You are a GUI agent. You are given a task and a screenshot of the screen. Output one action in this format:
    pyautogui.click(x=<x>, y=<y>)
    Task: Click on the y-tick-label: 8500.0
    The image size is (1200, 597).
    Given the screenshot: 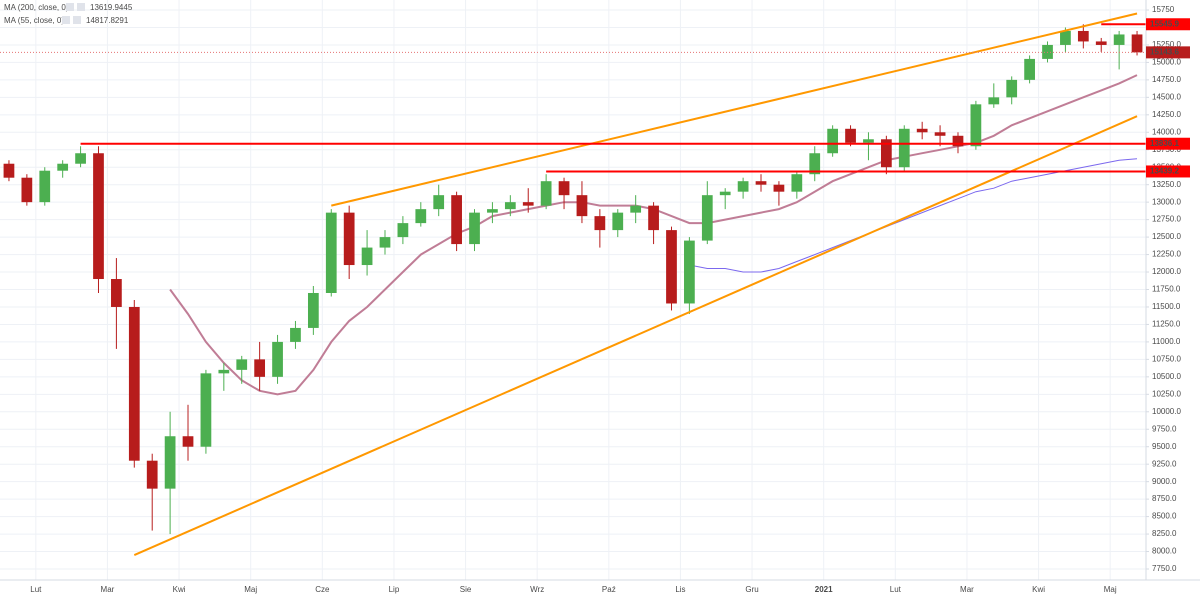 What is the action you would take?
    pyautogui.click(x=1164, y=516)
    